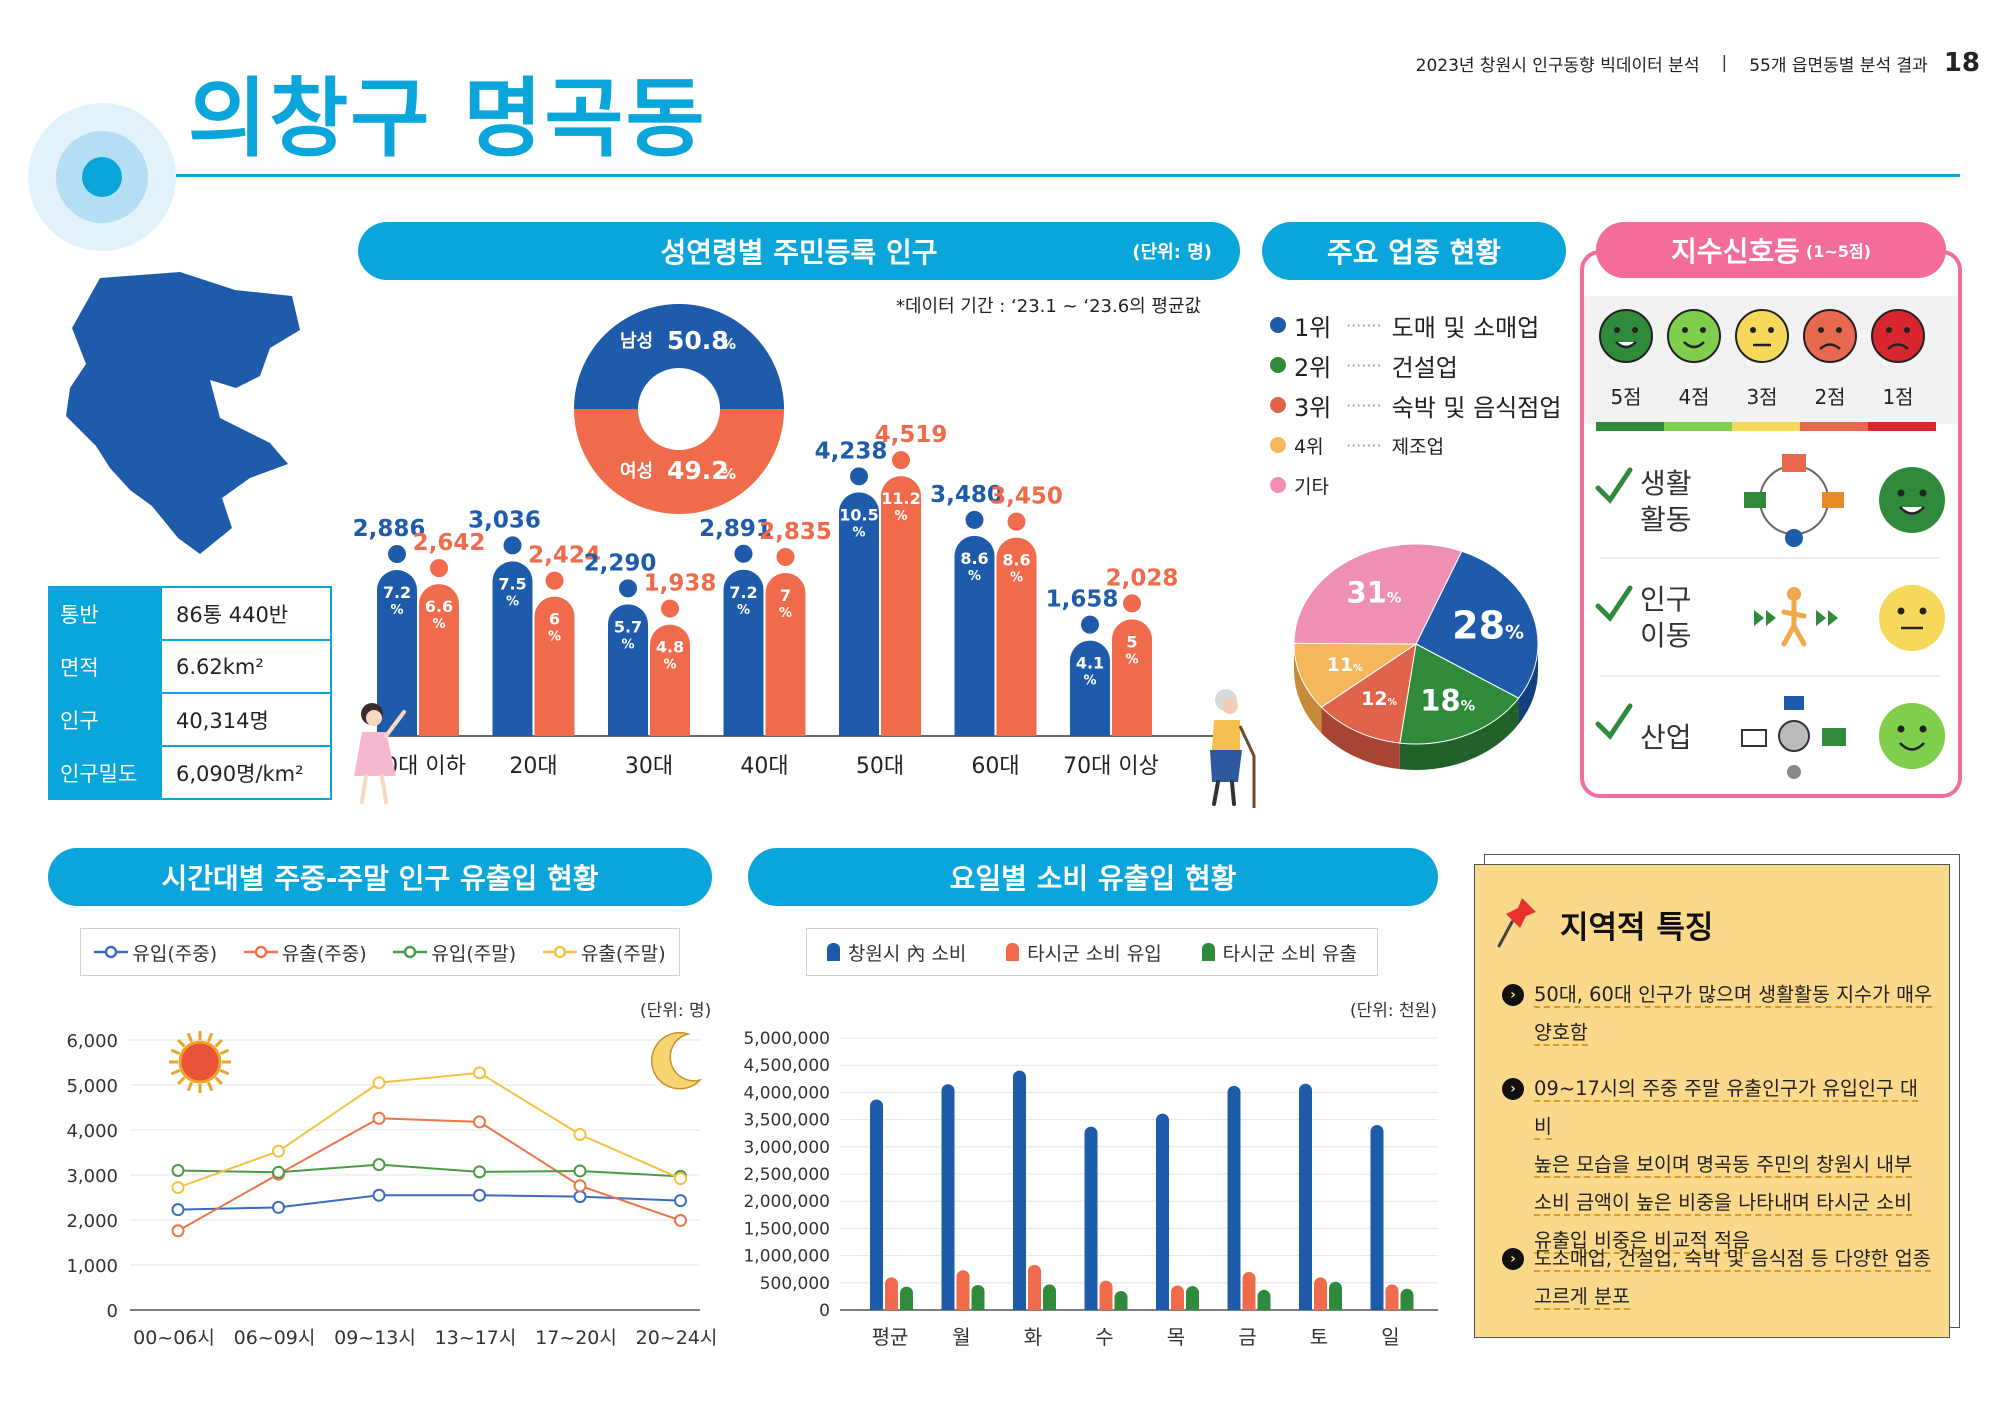 The width and height of the screenshot is (2000, 1414). Describe the element at coordinates (92, 1221) in the screenshot. I see `flow-ytick-label: 2,000` at that location.